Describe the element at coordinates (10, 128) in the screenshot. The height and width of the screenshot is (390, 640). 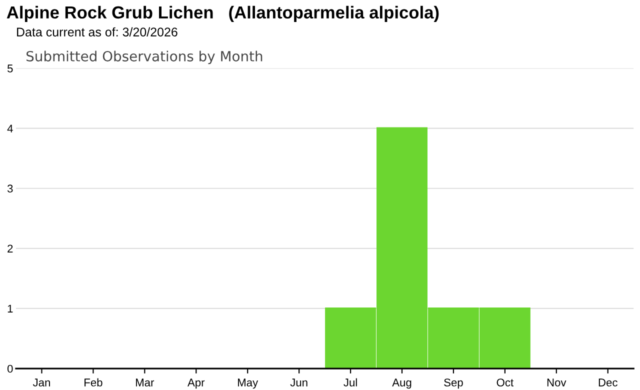
I see `y-tick-label: 4` at that location.